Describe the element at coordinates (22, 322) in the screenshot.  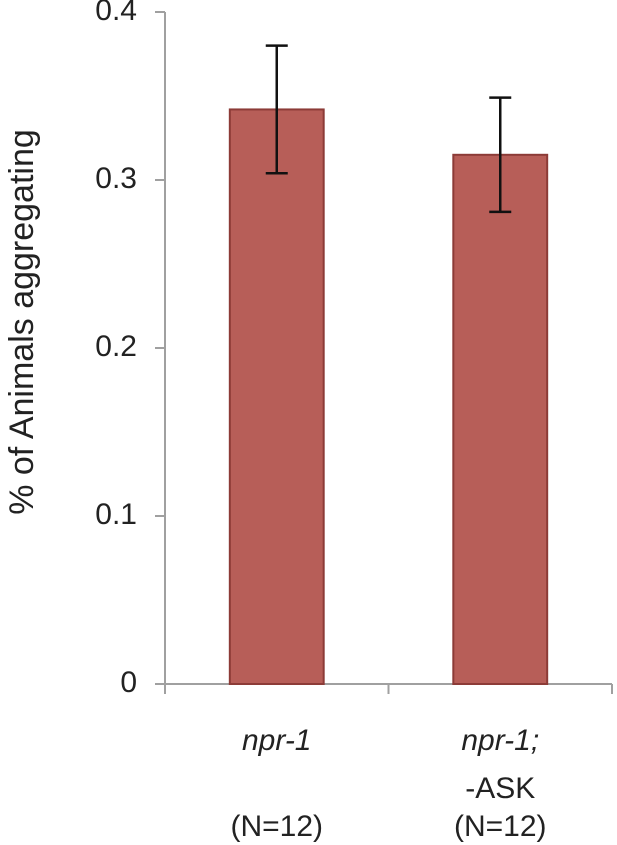
I see `y-axis-label: % of Animals aggregating` at that location.